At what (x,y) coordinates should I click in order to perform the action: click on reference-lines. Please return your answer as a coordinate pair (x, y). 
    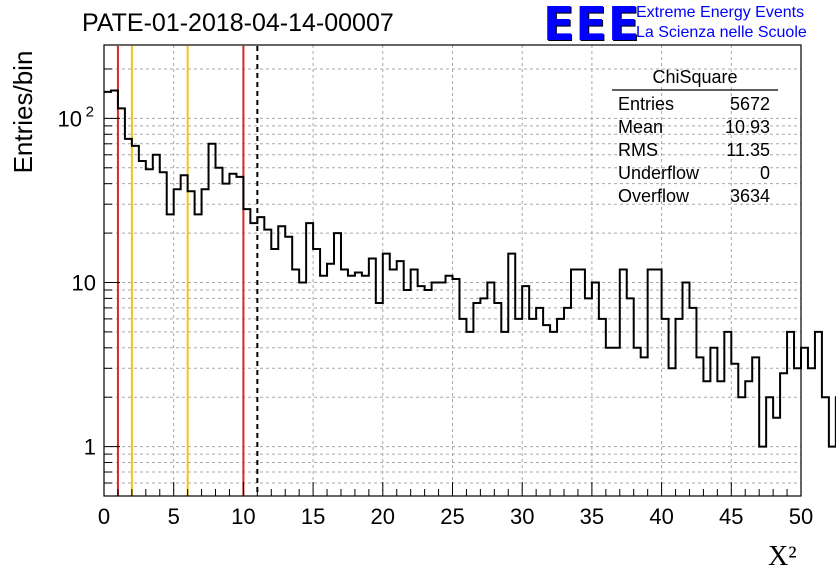
    Looking at the image, I should click on (187, 271).